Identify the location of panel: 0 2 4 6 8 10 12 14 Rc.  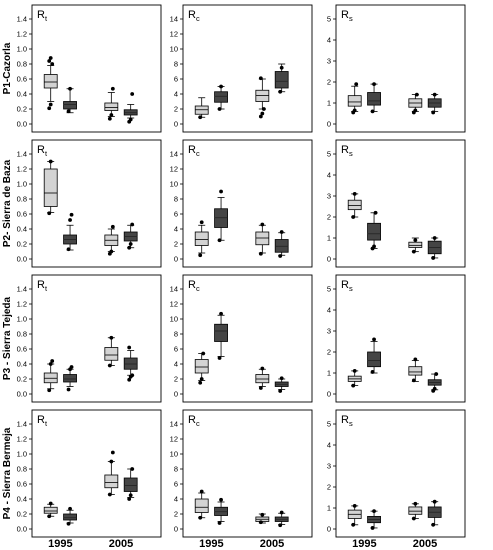
(241, 68).